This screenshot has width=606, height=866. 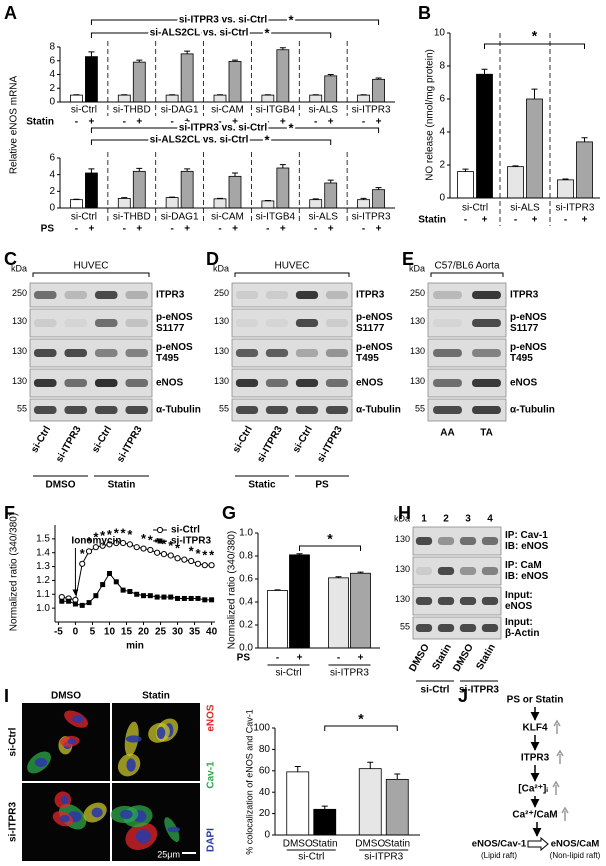 I want to click on column-label: Statin, so click(x=156, y=696).